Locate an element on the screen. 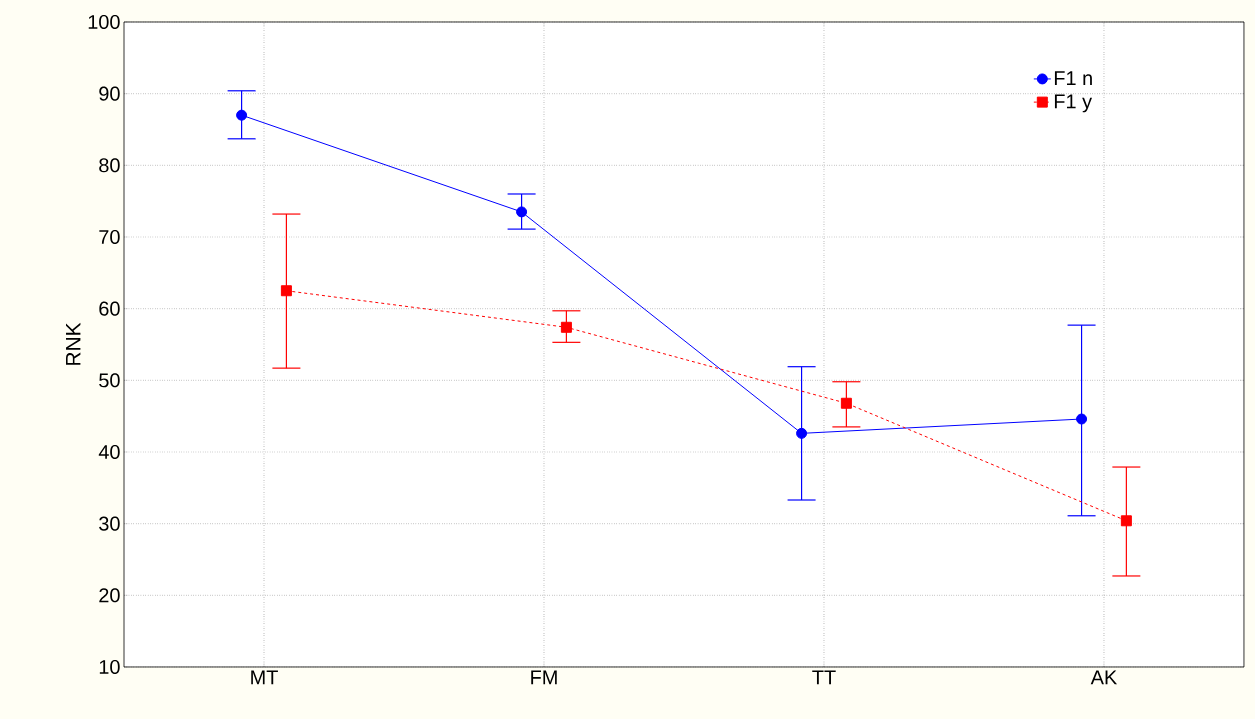  x-tick-label: FM is located at coordinates (544, 677).